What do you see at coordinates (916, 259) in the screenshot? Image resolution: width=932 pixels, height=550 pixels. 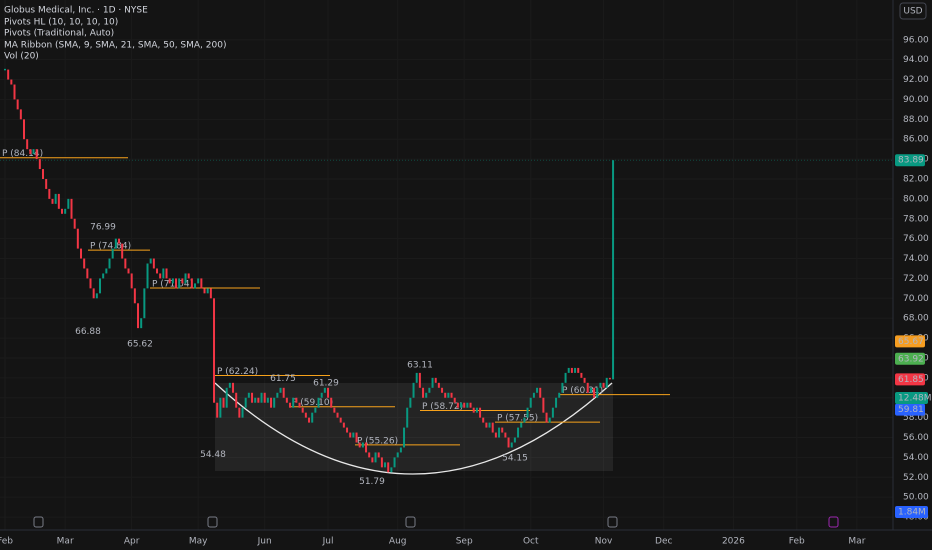 I see `y-tick-label: 74.00` at bounding box center [916, 259].